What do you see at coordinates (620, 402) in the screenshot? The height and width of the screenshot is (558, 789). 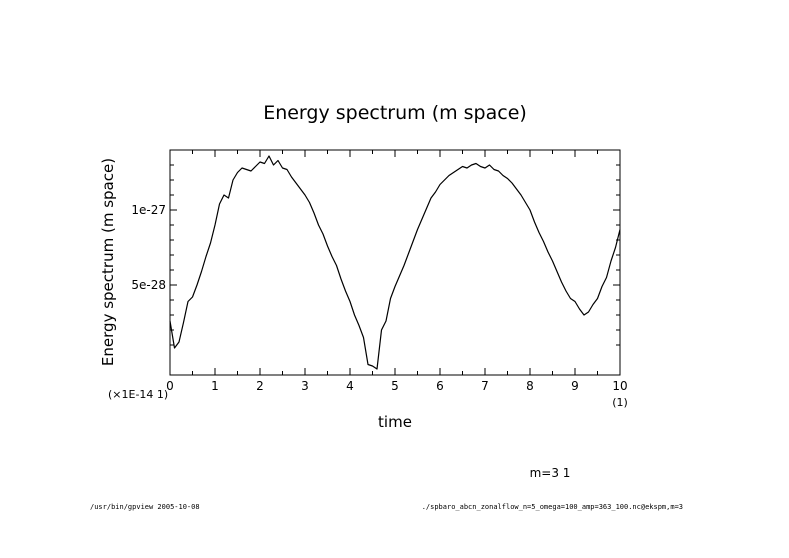 I see `x-unit-label: (1)` at bounding box center [620, 402].